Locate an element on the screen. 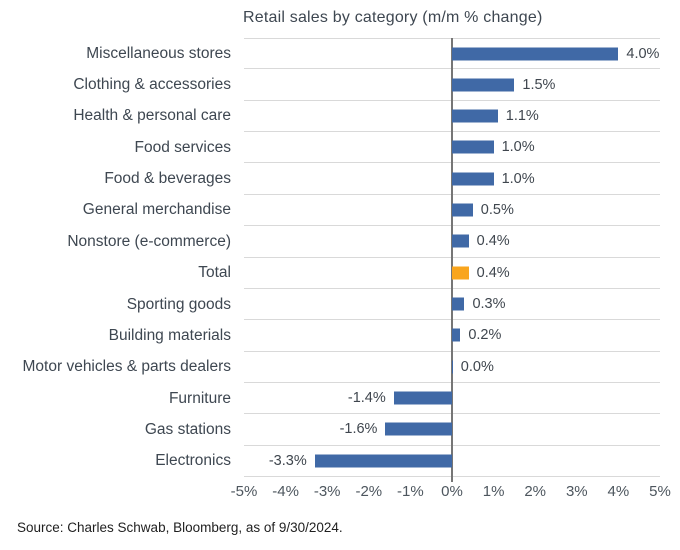 The height and width of the screenshot is (550, 680). value-label: -1.4% is located at coordinates (366, 398).